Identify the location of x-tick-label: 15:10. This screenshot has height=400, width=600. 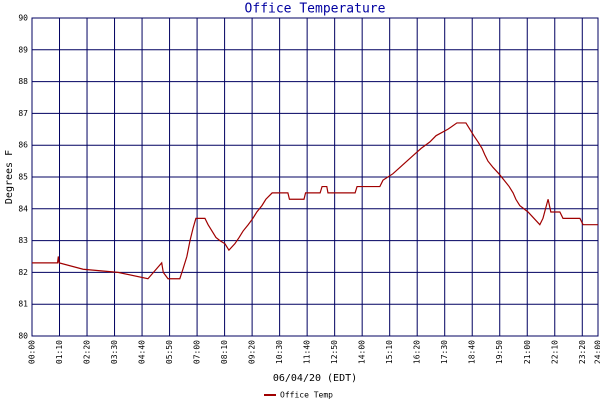
(389, 352).